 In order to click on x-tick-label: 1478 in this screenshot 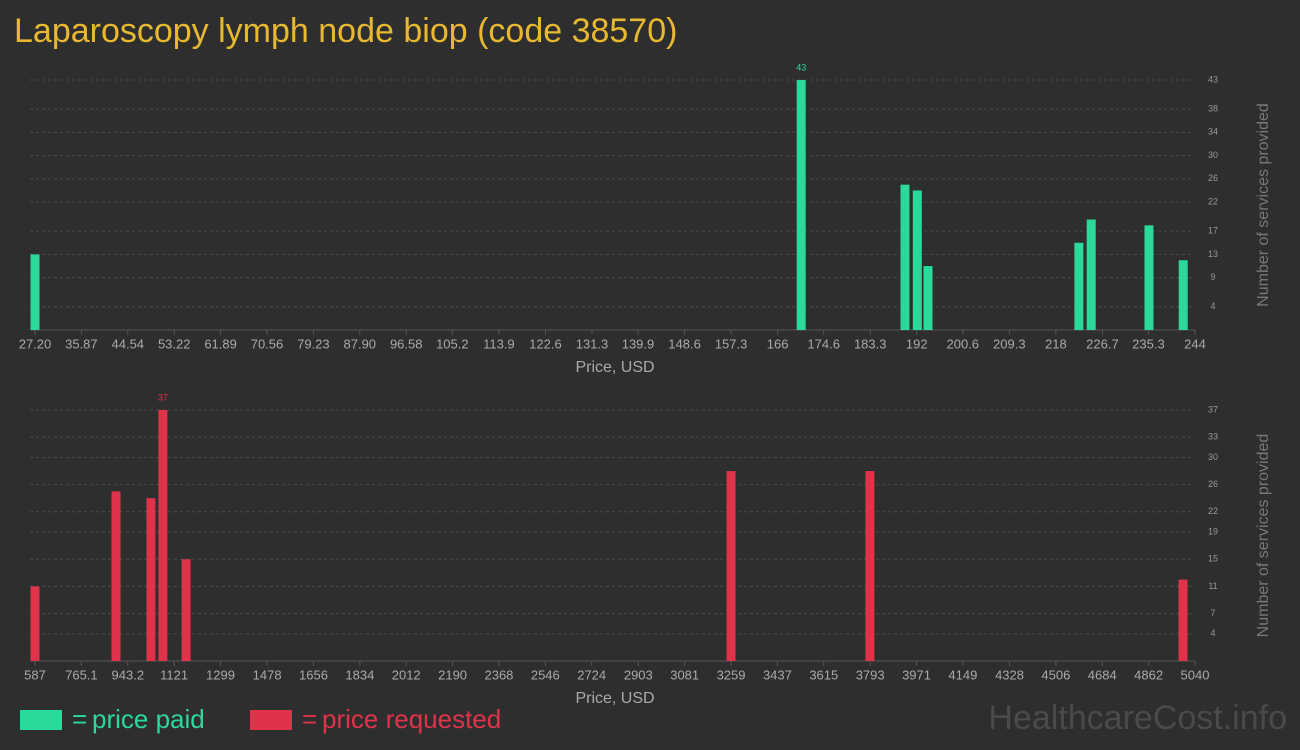, I will do `click(267, 674)`.